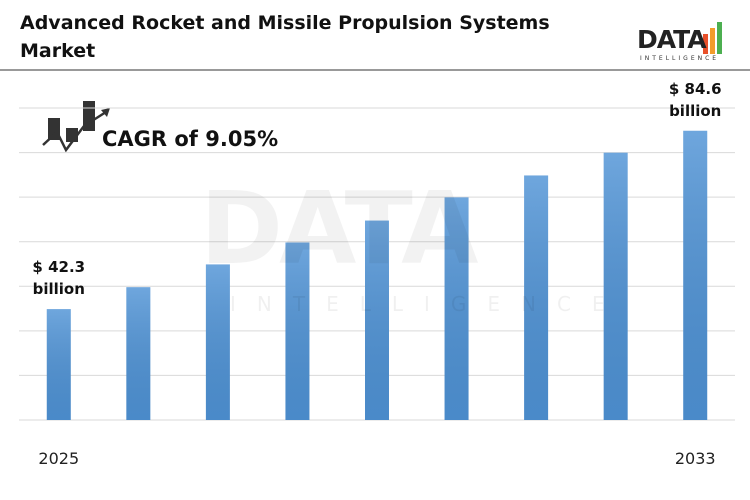  I want to click on watermark-sub: INTELLIGENCE, so click(428, 304).